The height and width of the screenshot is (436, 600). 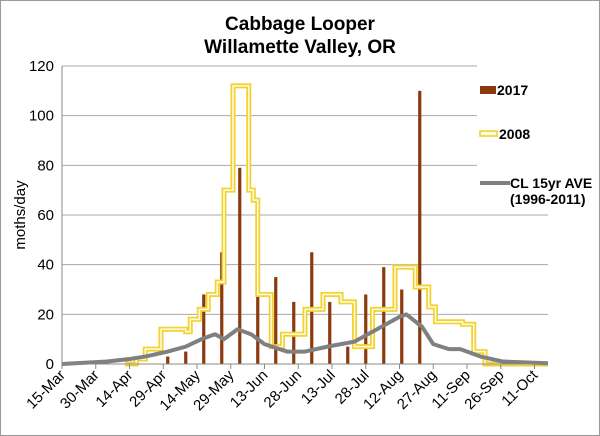 What do you see at coordinates (512, 90) in the screenshot?
I see `legend-label-2017: 2017` at bounding box center [512, 90].